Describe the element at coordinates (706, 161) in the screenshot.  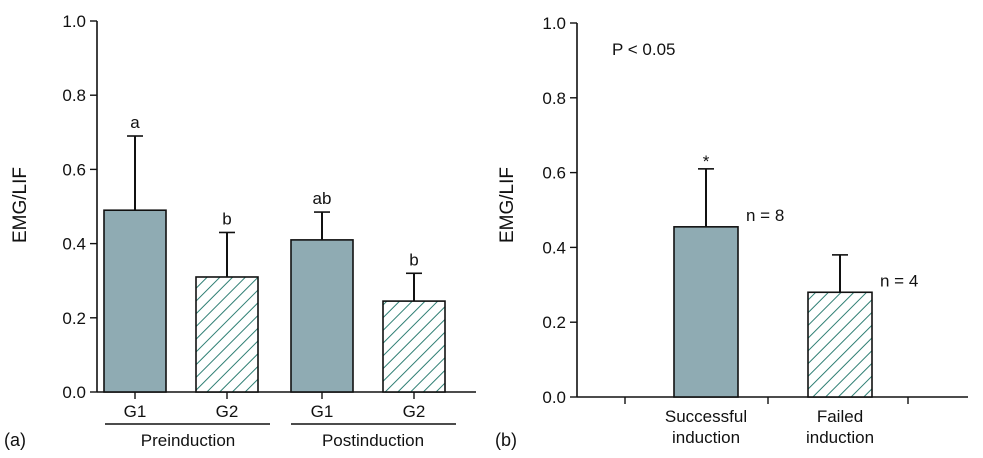
I see `significance-star: *` at that location.